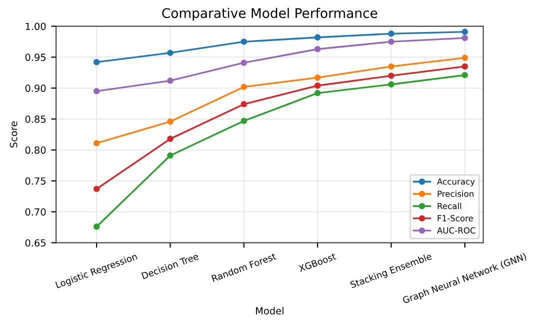  Describe the element at coordinates (35, 57) in the screenshot. I see `y-tick-label: 0.95` at that location.